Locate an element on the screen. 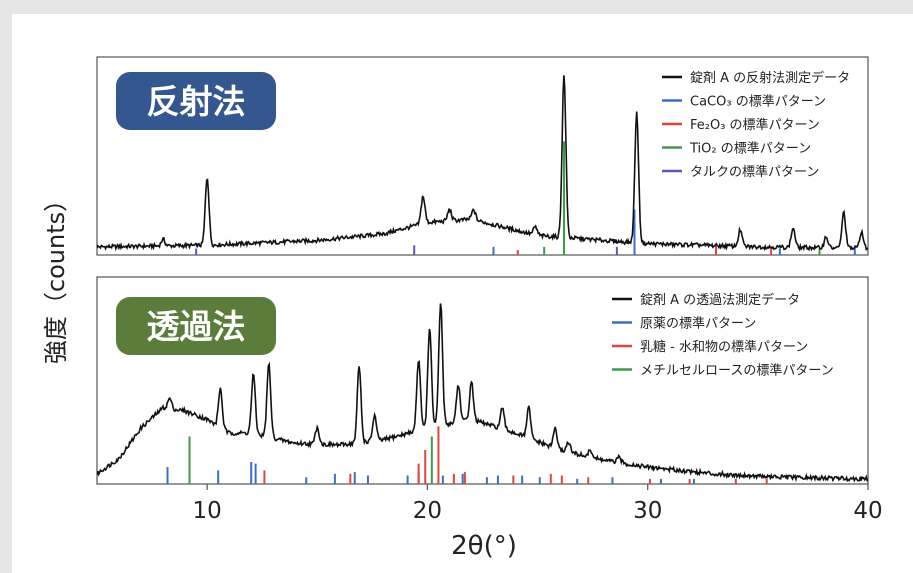 The image size is (913, 573). legend-label-1-2: CaCO₃ の標準パターン is located at coordinates (758, 102).